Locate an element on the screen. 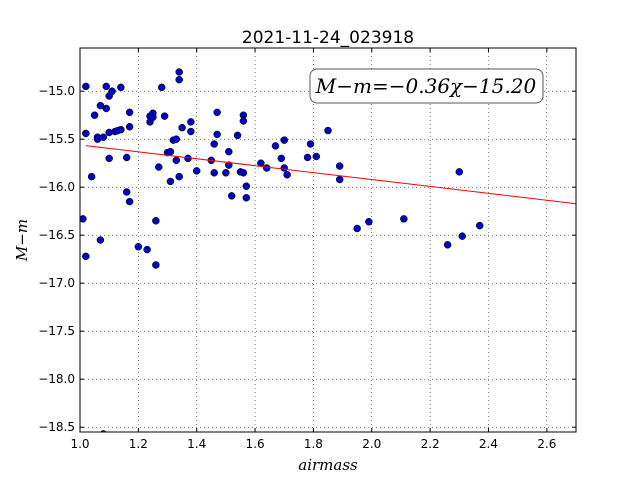 This screenshot has height=480, width=640. y-tick-label: −17.0 is located at coordinates (56, 283).